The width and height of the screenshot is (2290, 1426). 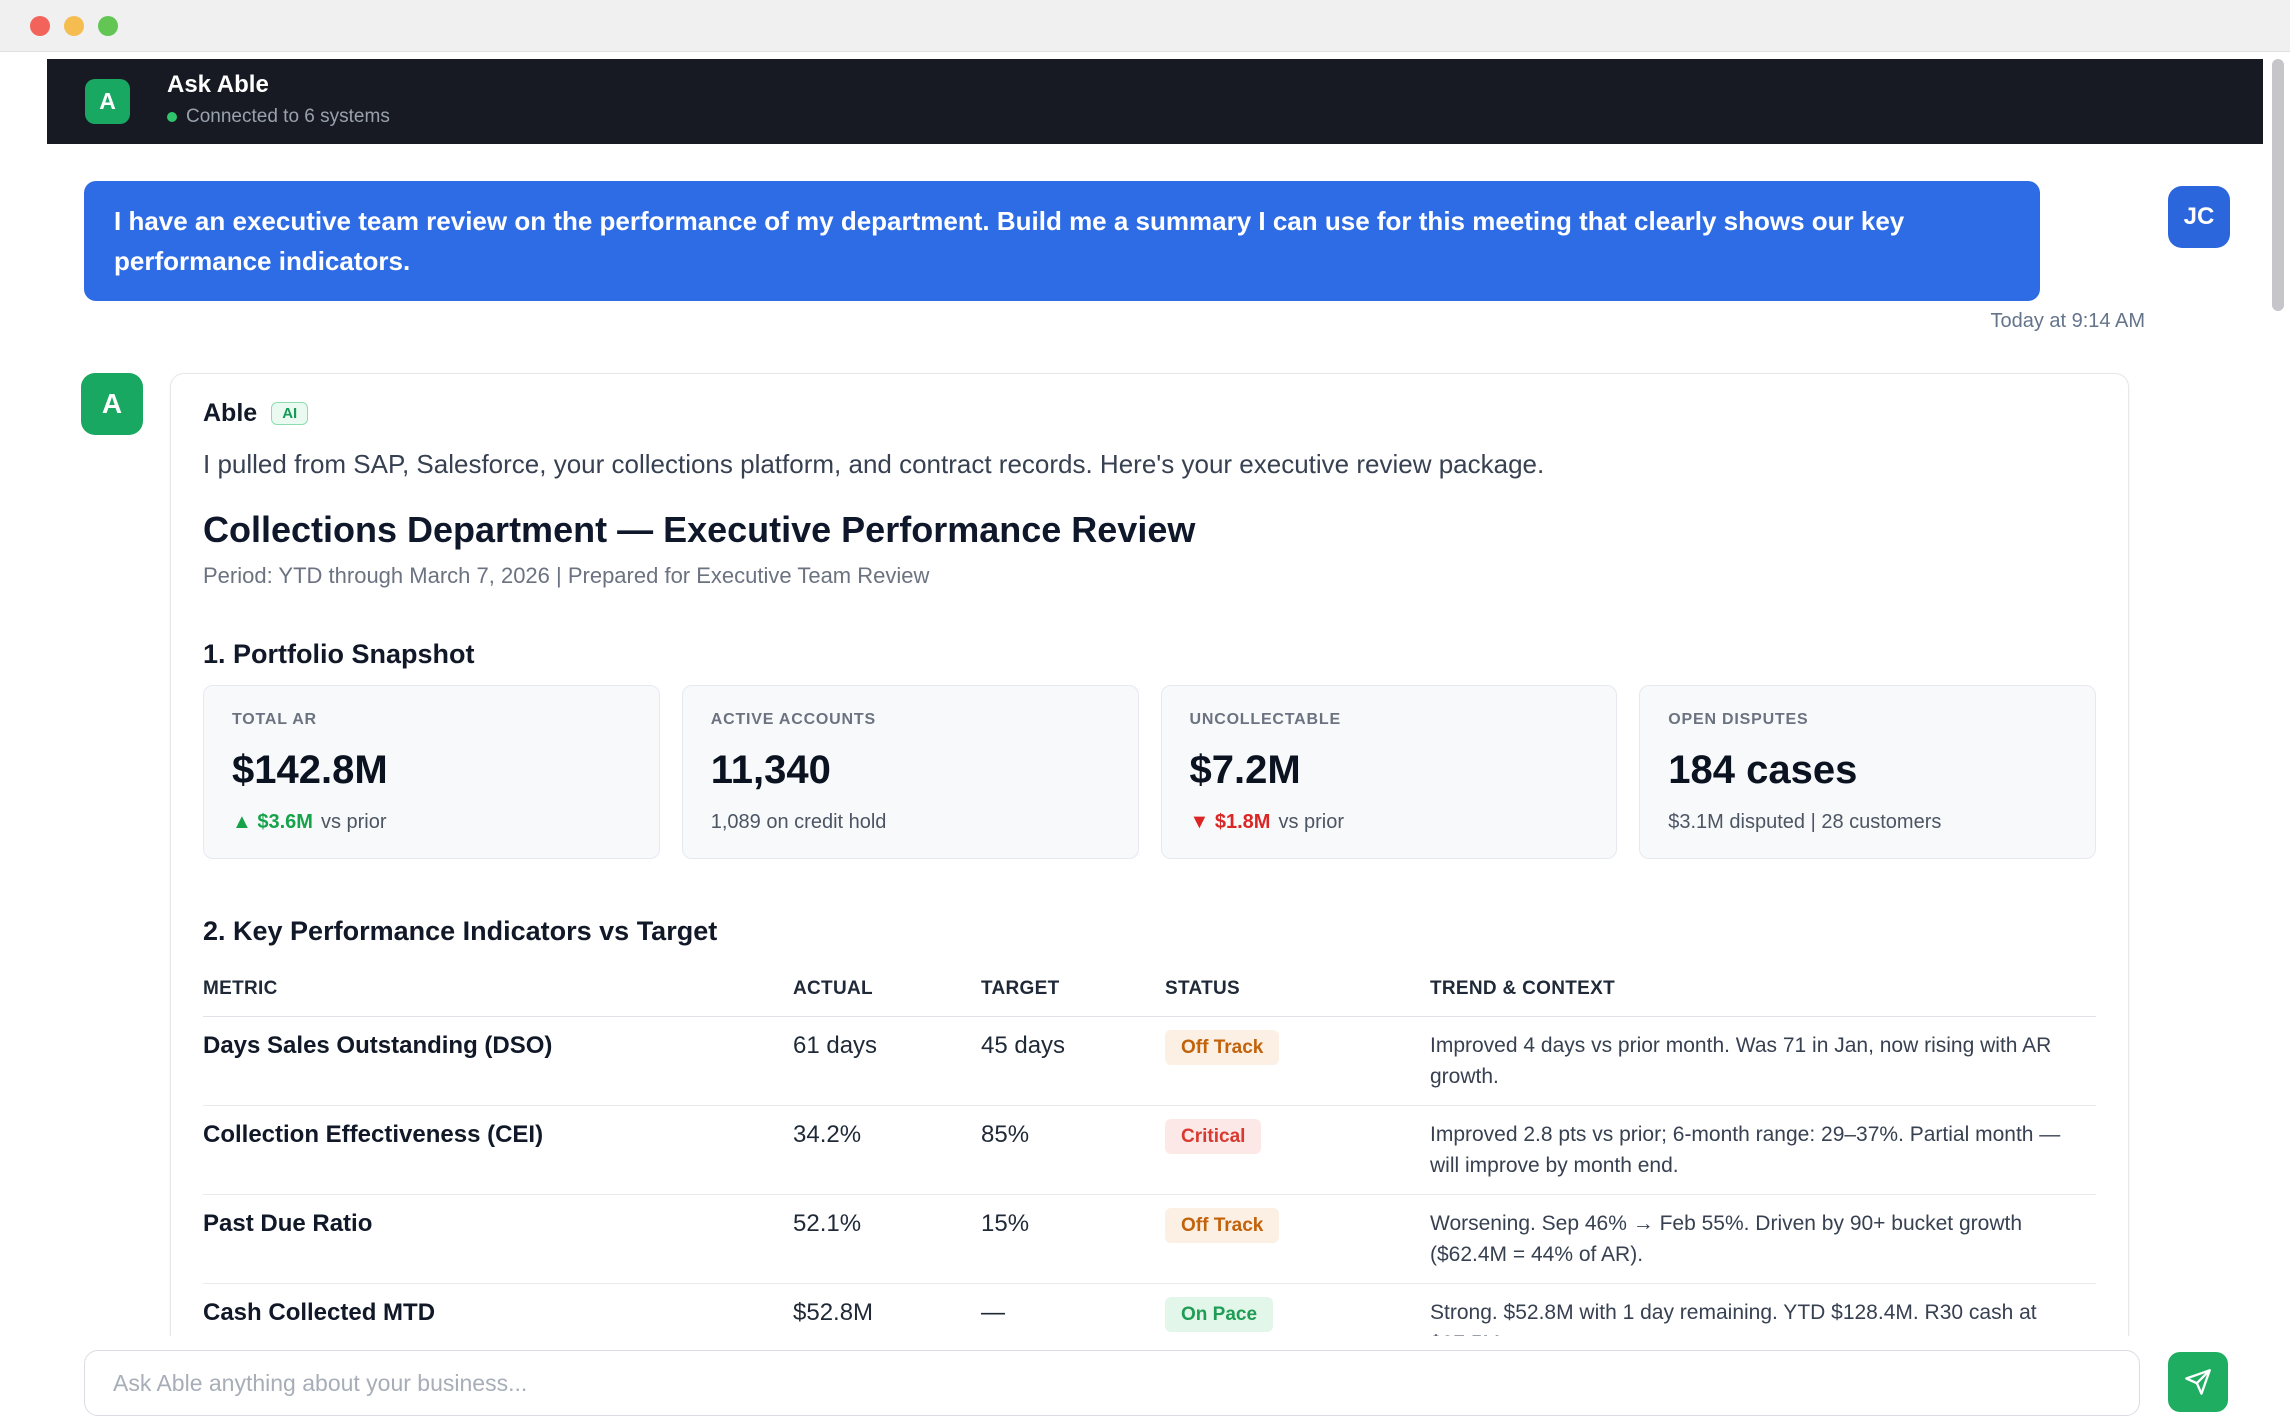 I want to click on app-avatar: A, so click(x=107, y=101).